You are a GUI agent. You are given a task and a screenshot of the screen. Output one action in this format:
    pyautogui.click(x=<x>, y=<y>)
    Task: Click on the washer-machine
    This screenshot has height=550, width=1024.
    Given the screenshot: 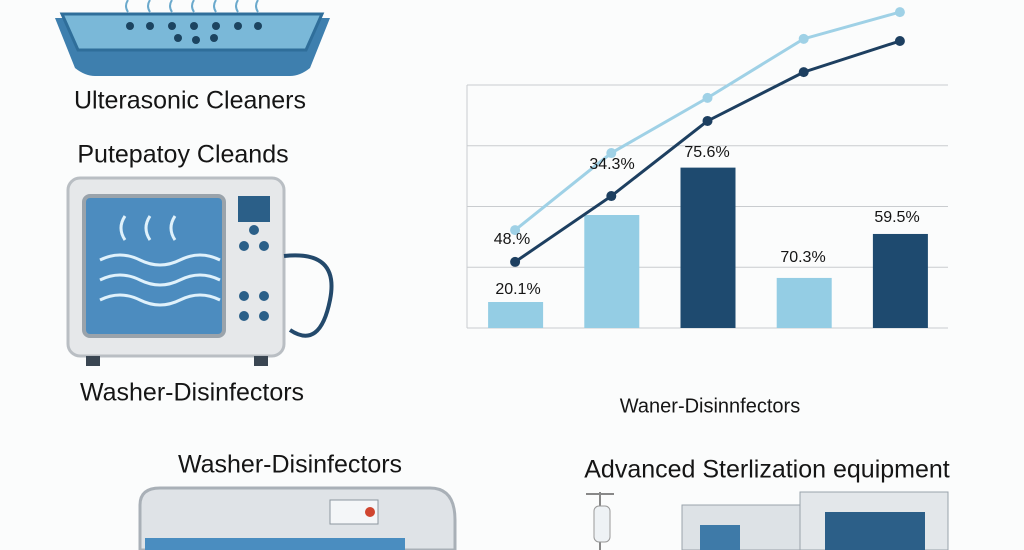 What is the action you would take?
    pyautogui.click(x=297, y=518)
    